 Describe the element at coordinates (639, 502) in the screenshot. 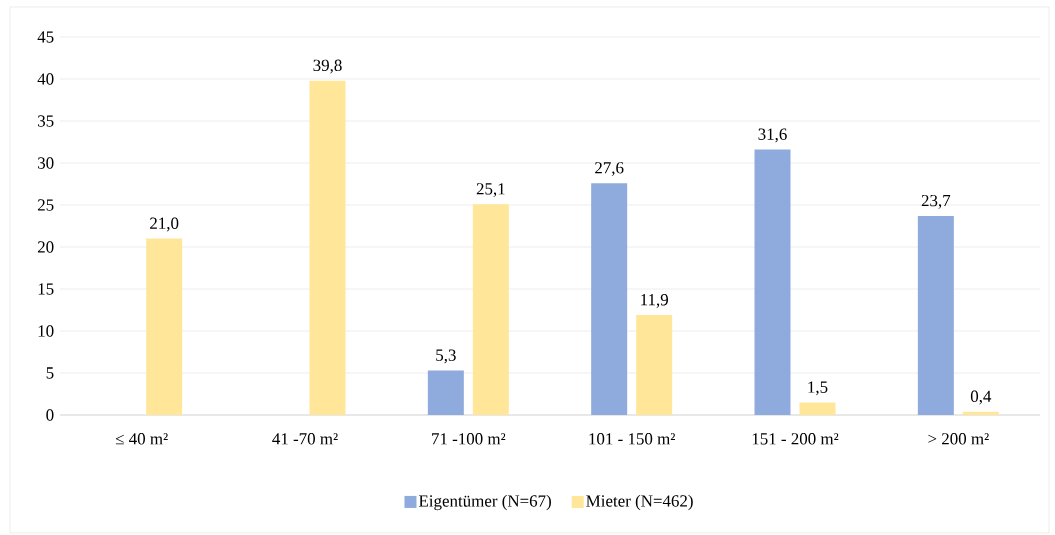

I see `legend-label: Mieter (N=462)` at that location.